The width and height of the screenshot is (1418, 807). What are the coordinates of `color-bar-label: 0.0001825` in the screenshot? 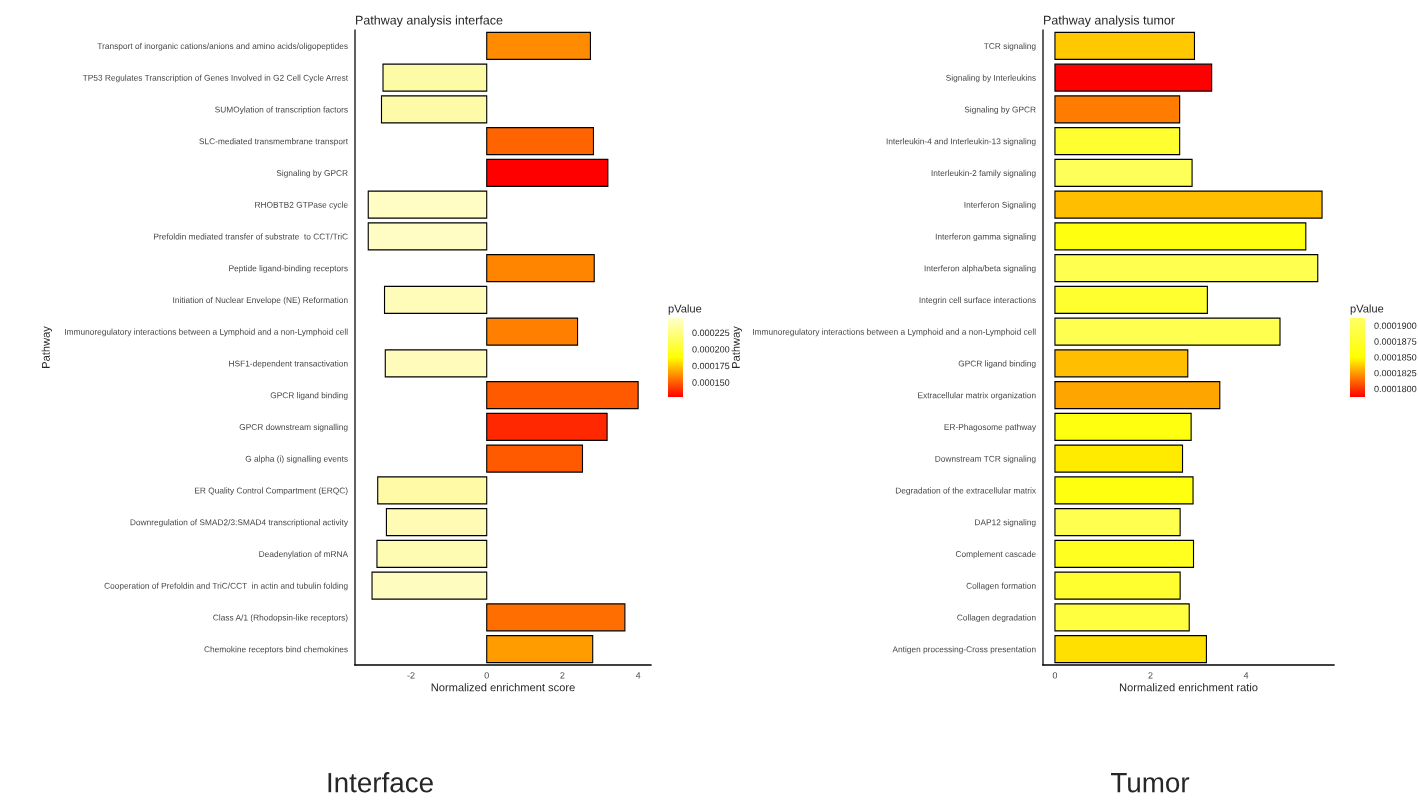 It's located at (1395, 373).